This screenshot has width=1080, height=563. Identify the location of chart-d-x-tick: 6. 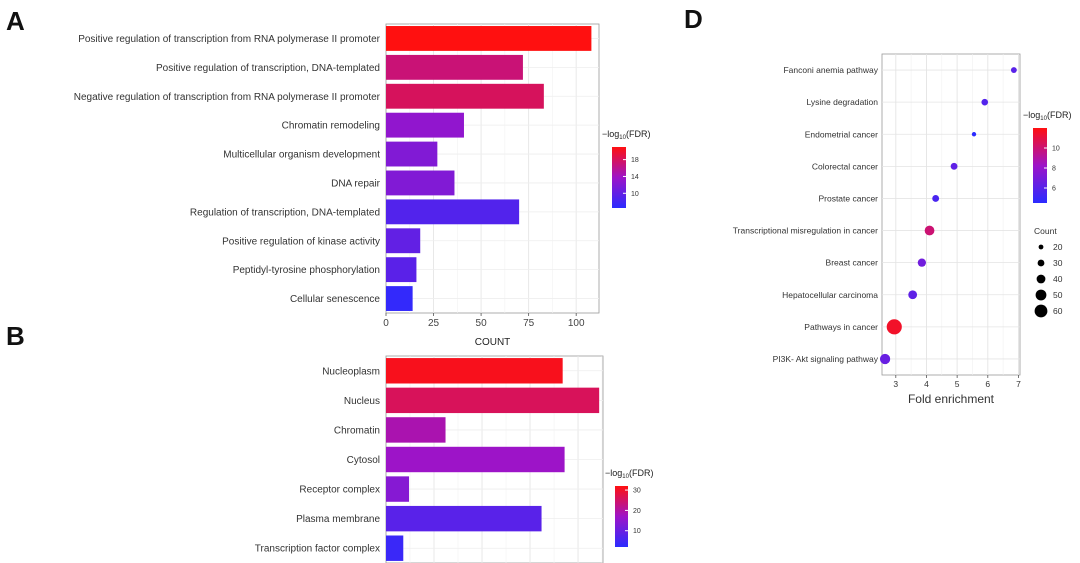
(987, 384).